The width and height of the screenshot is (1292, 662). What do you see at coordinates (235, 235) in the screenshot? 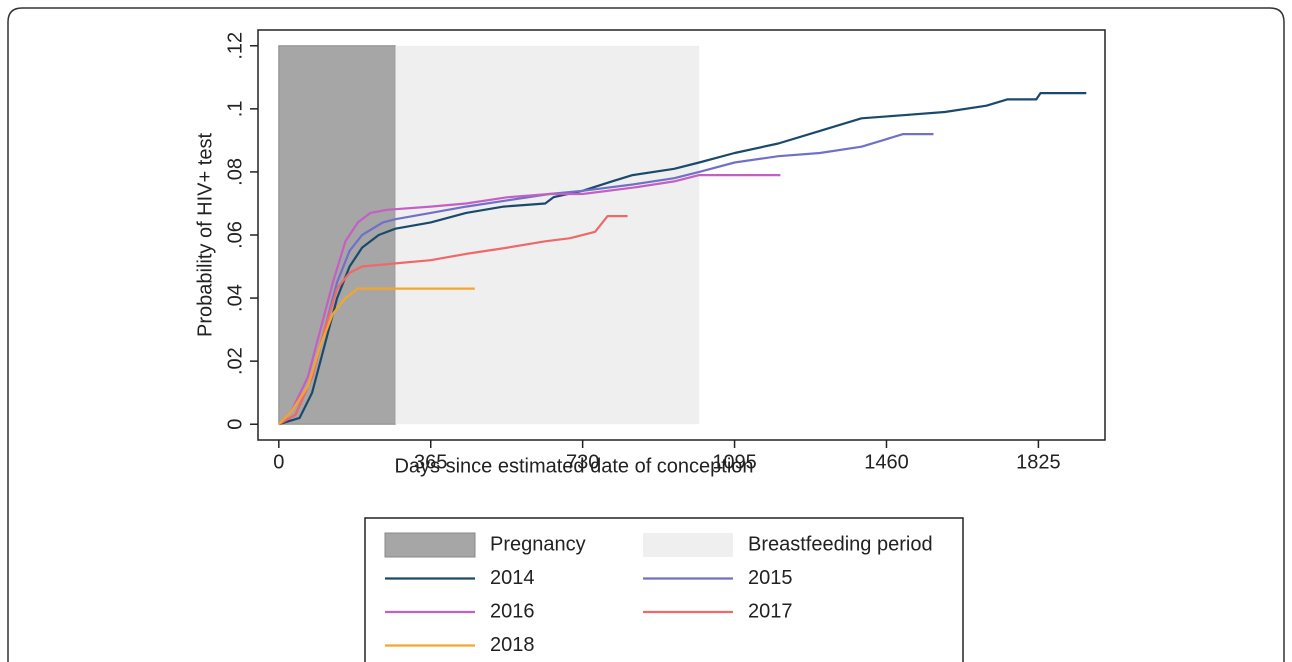
I see `y-tick-label: .06` at bounding box center [235, 235].